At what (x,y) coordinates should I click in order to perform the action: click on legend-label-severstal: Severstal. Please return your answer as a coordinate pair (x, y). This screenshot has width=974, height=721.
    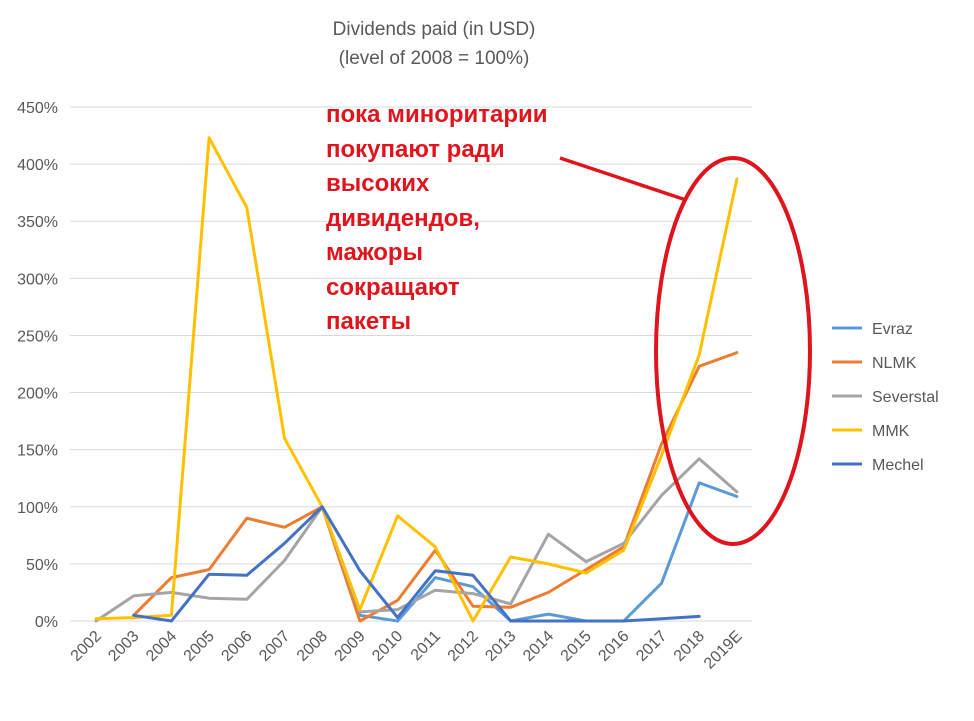
    Looking at the image, I should click on (905, 397).